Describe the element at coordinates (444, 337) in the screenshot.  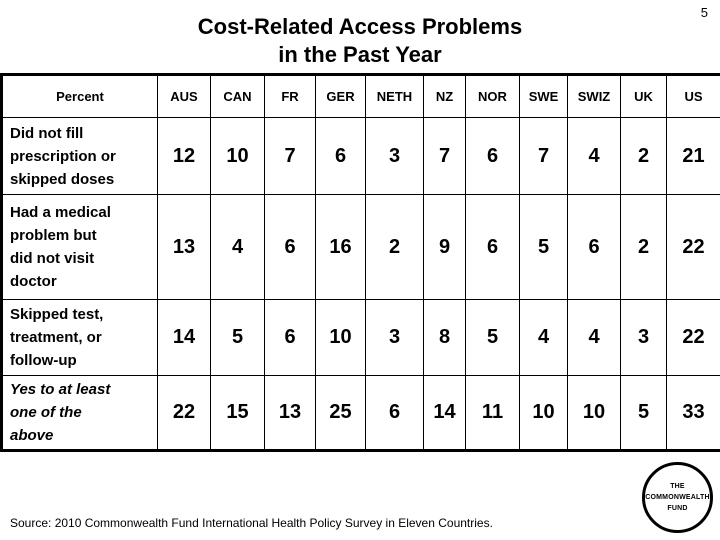
I see `table-cell: 8` at that location.